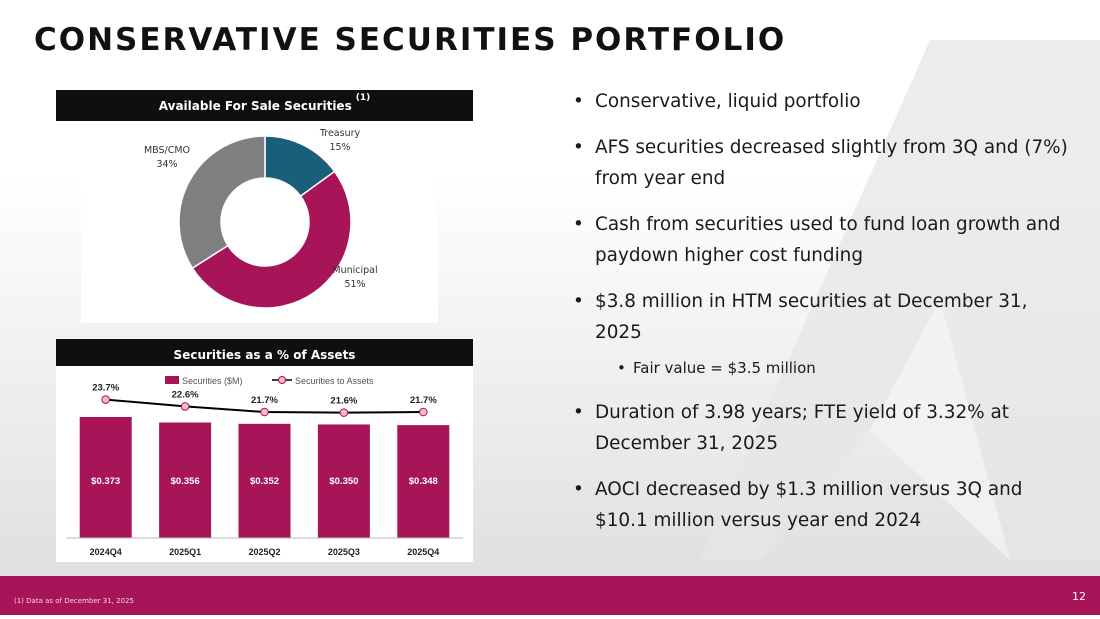  I want to click on donut-slice-municipal, so click(271, 239).